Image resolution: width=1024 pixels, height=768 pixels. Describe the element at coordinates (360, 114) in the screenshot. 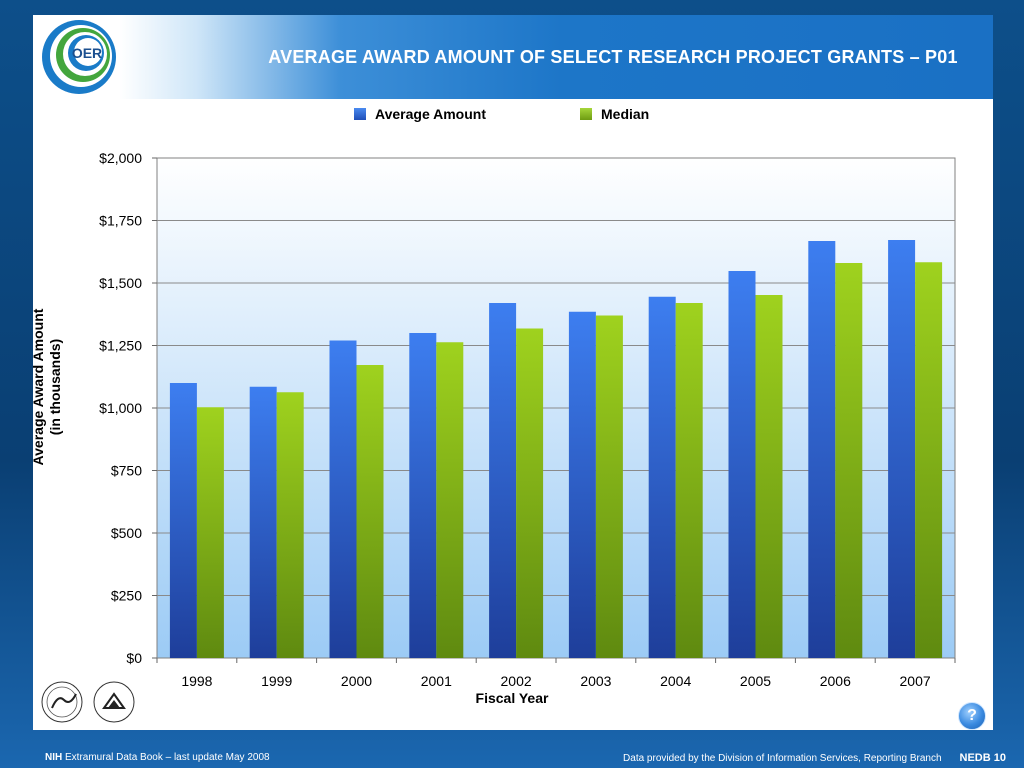

I see `legend-swatch-average` at that location.